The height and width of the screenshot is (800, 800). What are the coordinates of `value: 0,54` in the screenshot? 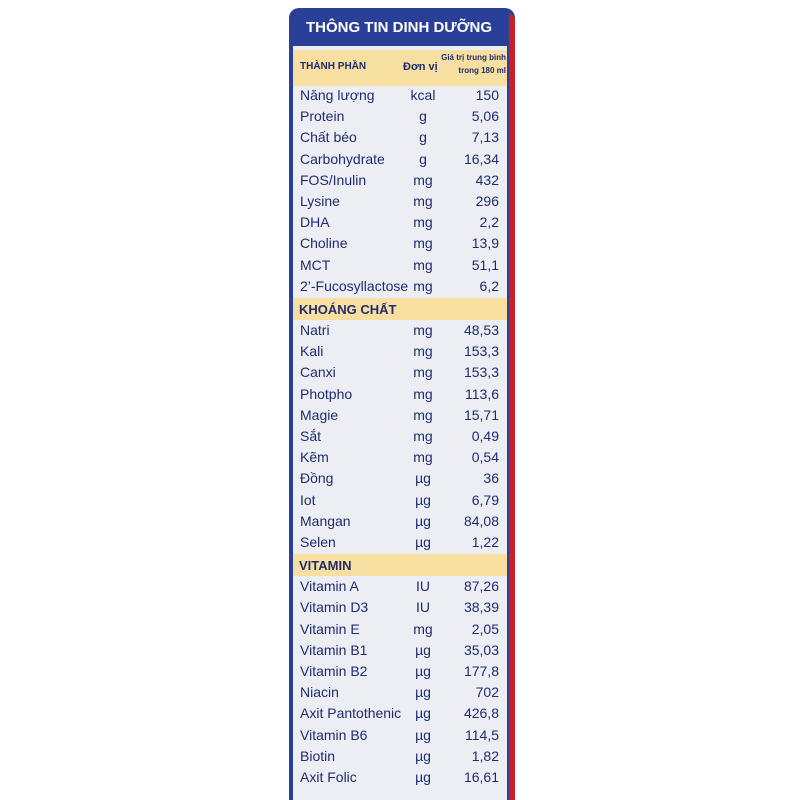 It's located at (485, 457).